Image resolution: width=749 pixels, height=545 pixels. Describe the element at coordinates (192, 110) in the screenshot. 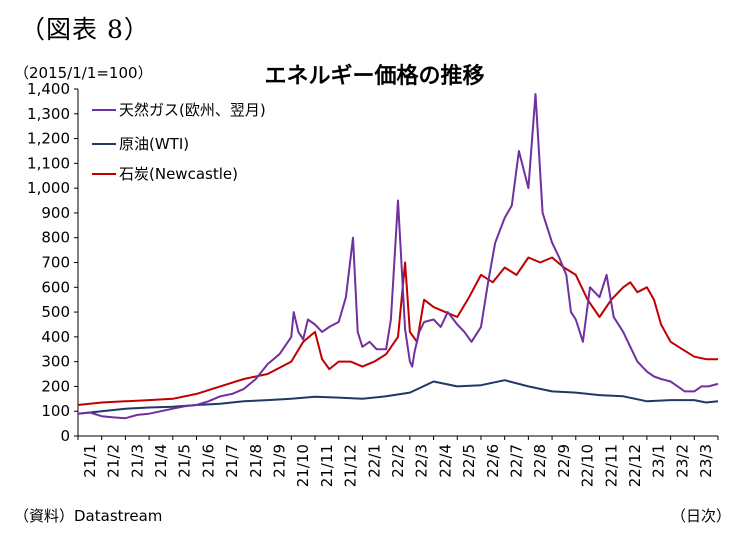

I see `legend-label-0: 天然ガス(欧州、翌月)` at that location.